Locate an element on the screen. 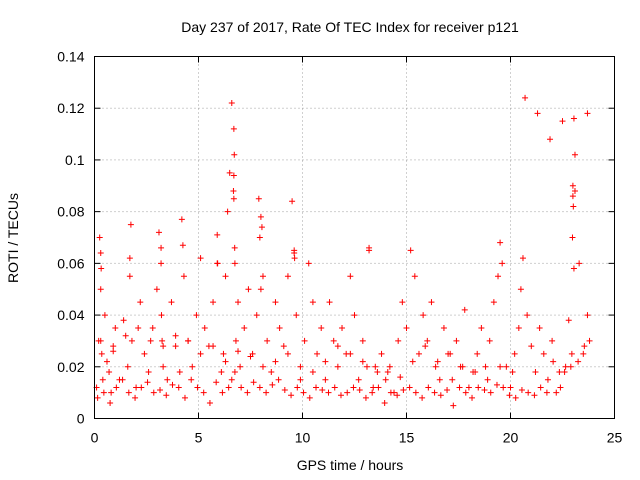 The width and height of the screenshot is (640, 480). x-tick-label: 10 is located at coordinates (303, 438).